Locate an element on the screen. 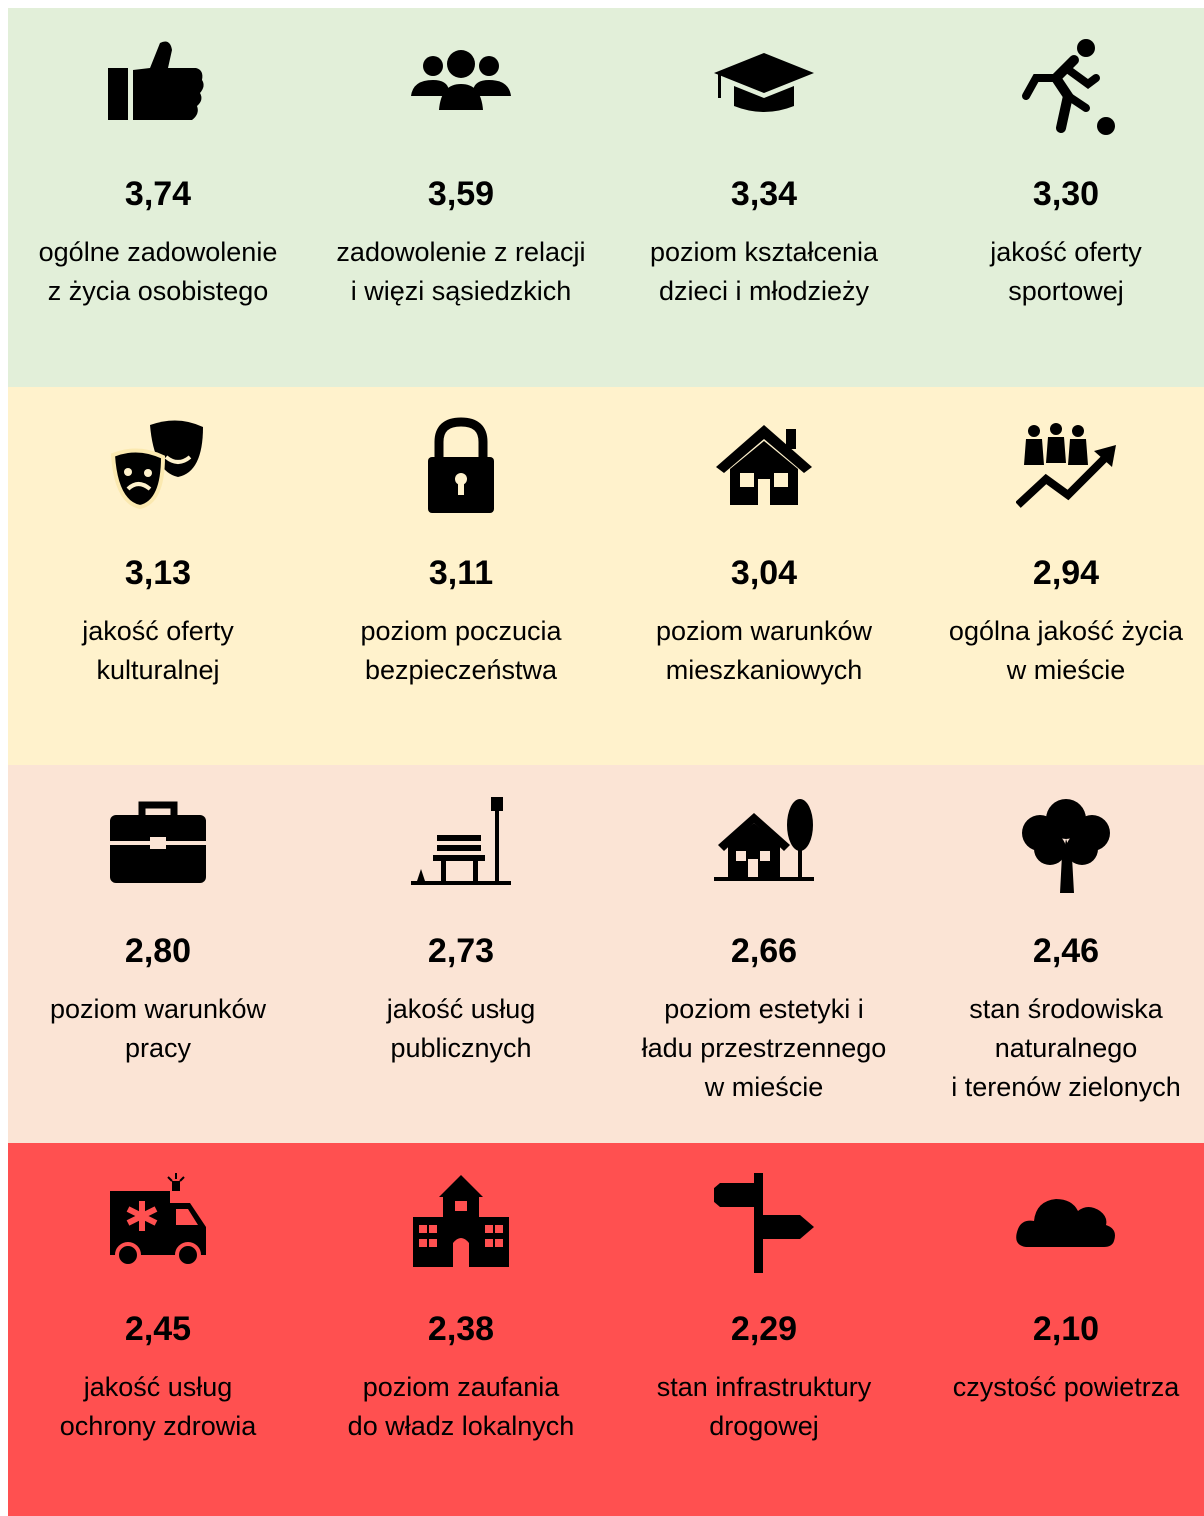 This screenshot has width=1204, height=1516. tile-label: stan środowiska is located at coordinates (1066, 1009).